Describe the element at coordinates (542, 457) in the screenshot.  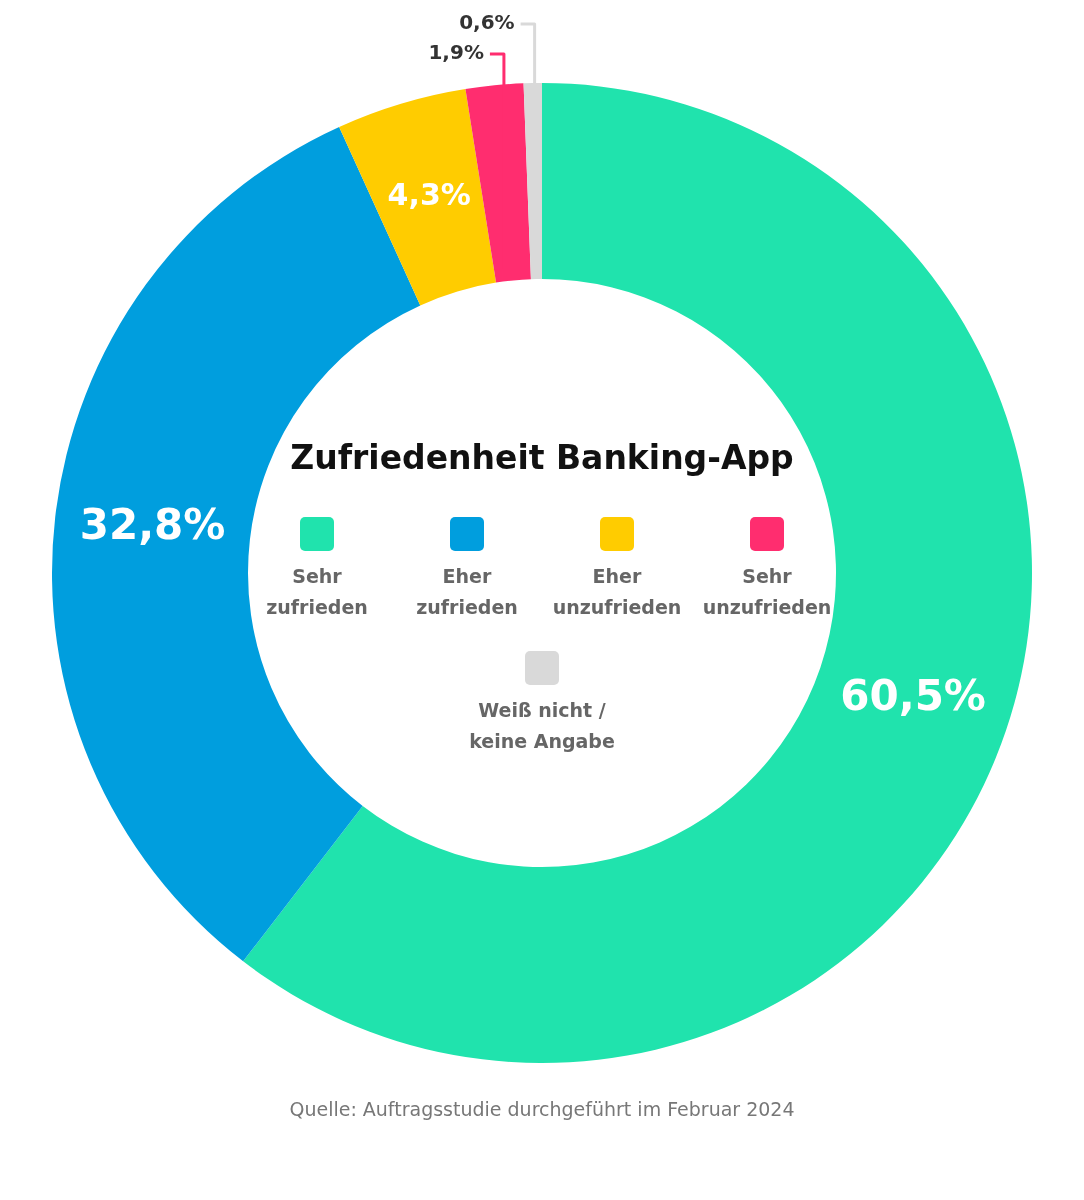
I see `text: Zufriedenheit Banking-App` at that location.